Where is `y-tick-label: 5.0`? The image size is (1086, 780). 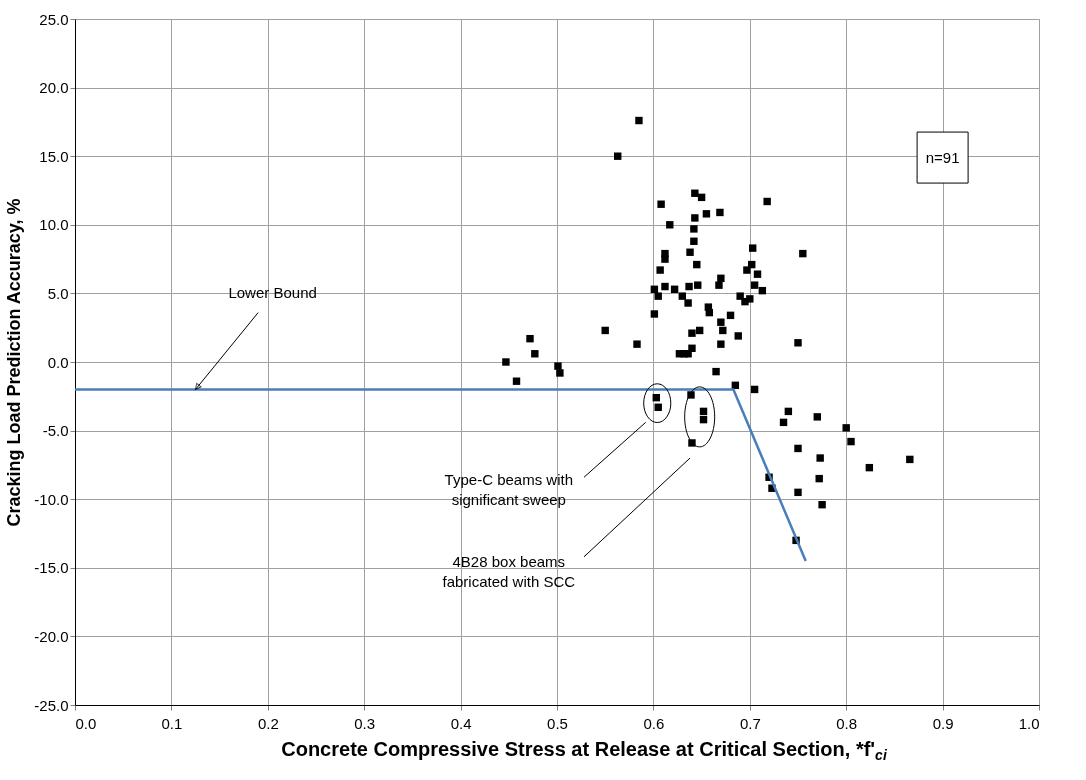
y-tick-label: 5.0 is located at coordinates (58, 293).